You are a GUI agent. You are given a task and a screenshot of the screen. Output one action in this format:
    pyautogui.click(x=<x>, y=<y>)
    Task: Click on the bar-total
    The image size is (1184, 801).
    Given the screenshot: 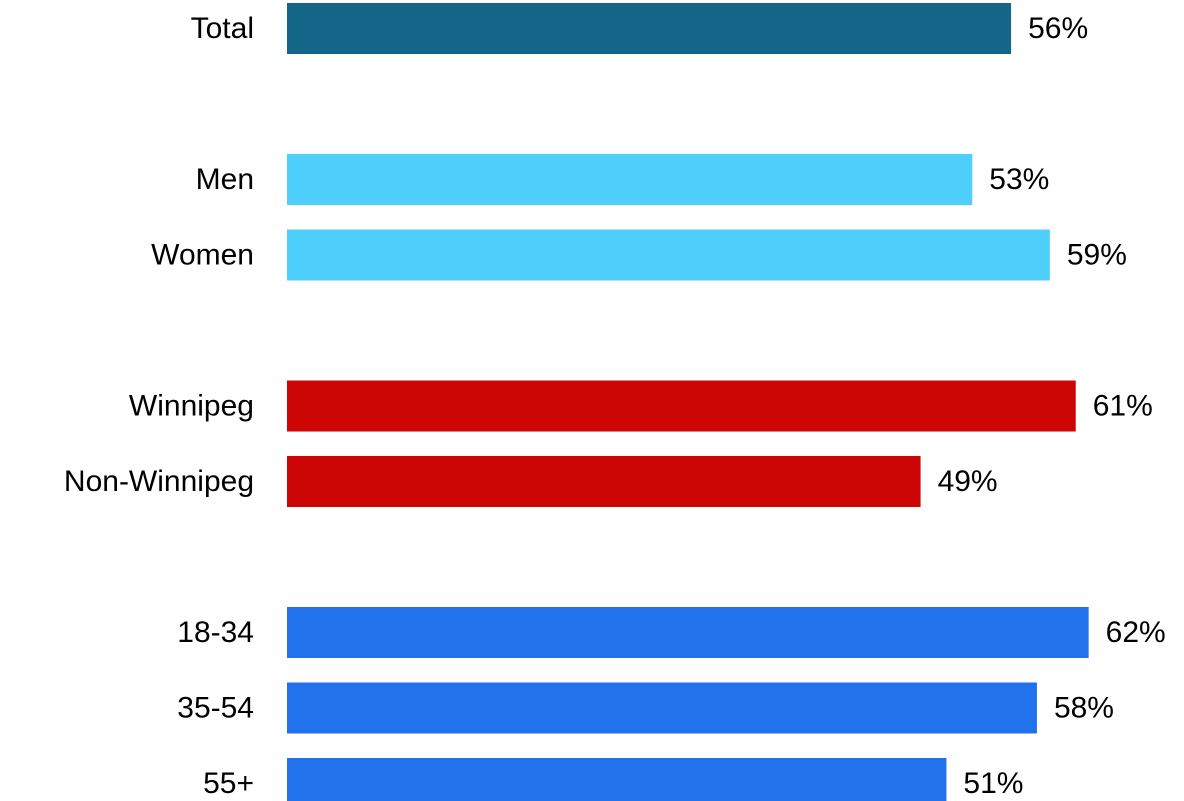 What is the action you would take?
    pyautogui.click(x=649, y=28)
    